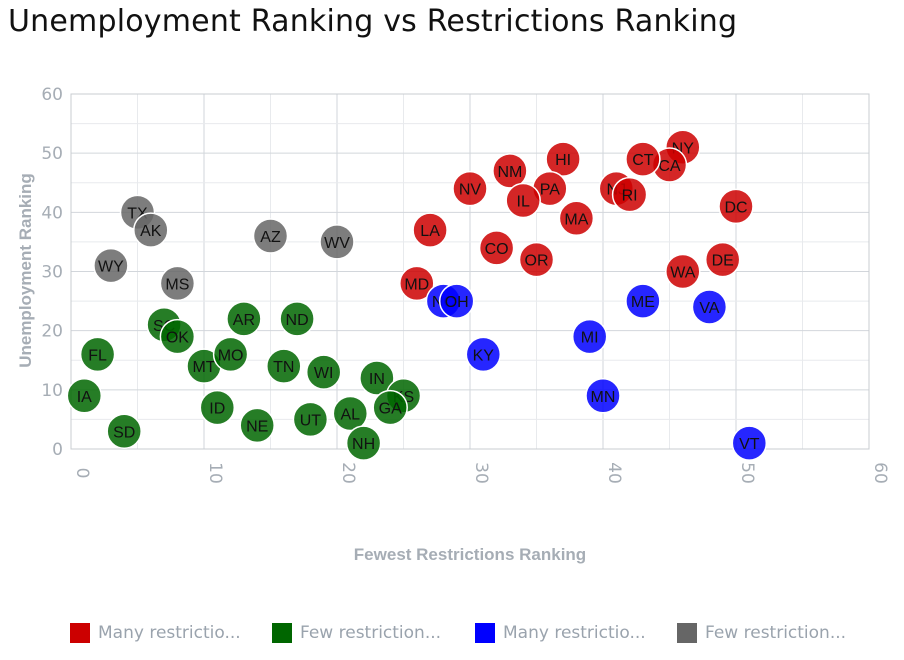 This screenshot has height=660, width=904. What do you see at coordinates (97, 354) in the screenshot?
I see `data-point-fl: FL` at bounding box center [97, 354].